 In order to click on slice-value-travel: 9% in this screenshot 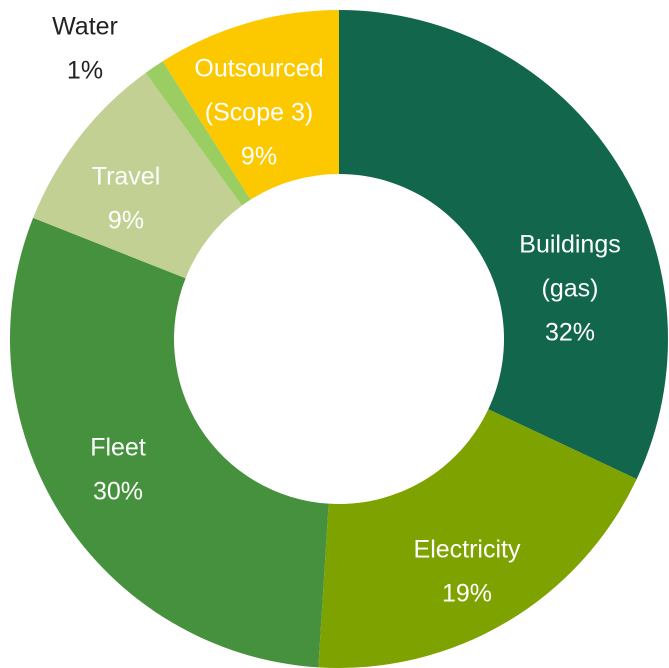, I will do `click(126, 221)`.